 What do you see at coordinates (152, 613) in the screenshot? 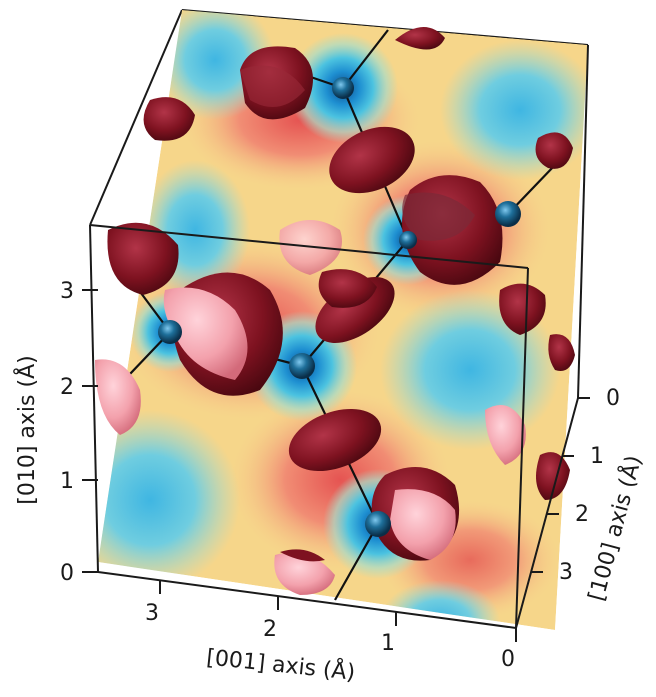
I see `x-tick-label: 3` at bounding box center [152, 613].